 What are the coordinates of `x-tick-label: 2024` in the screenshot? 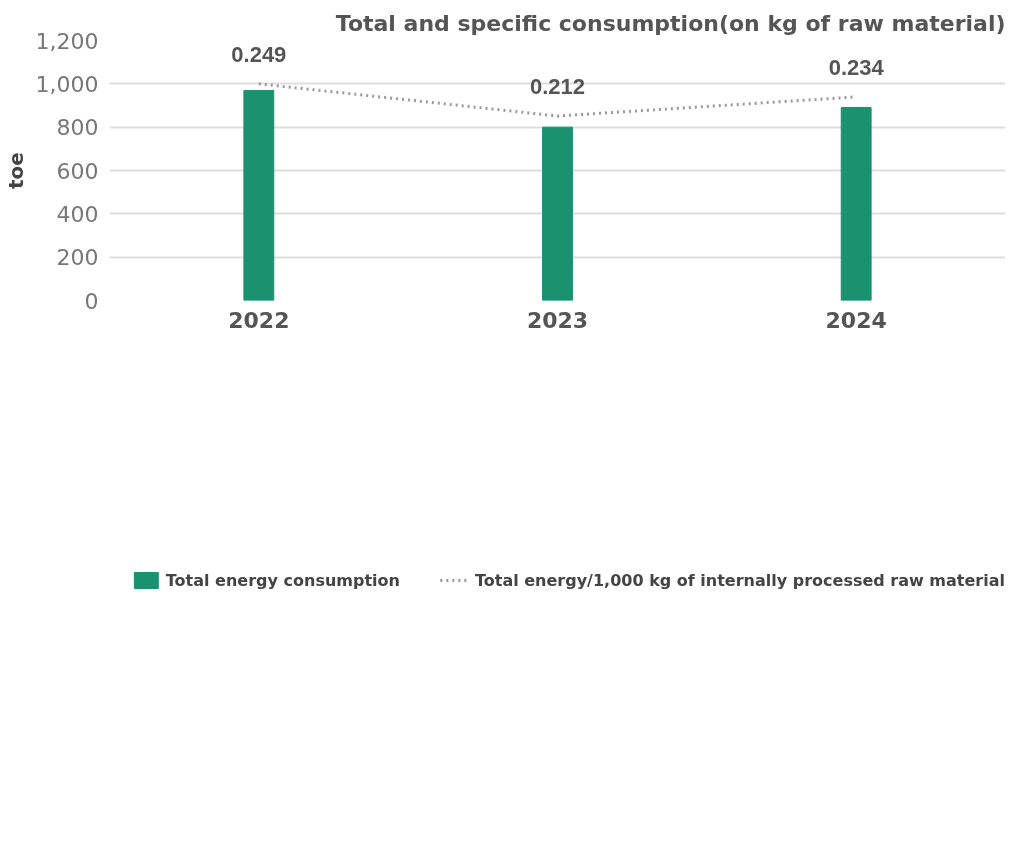 It's located at (856, 320).